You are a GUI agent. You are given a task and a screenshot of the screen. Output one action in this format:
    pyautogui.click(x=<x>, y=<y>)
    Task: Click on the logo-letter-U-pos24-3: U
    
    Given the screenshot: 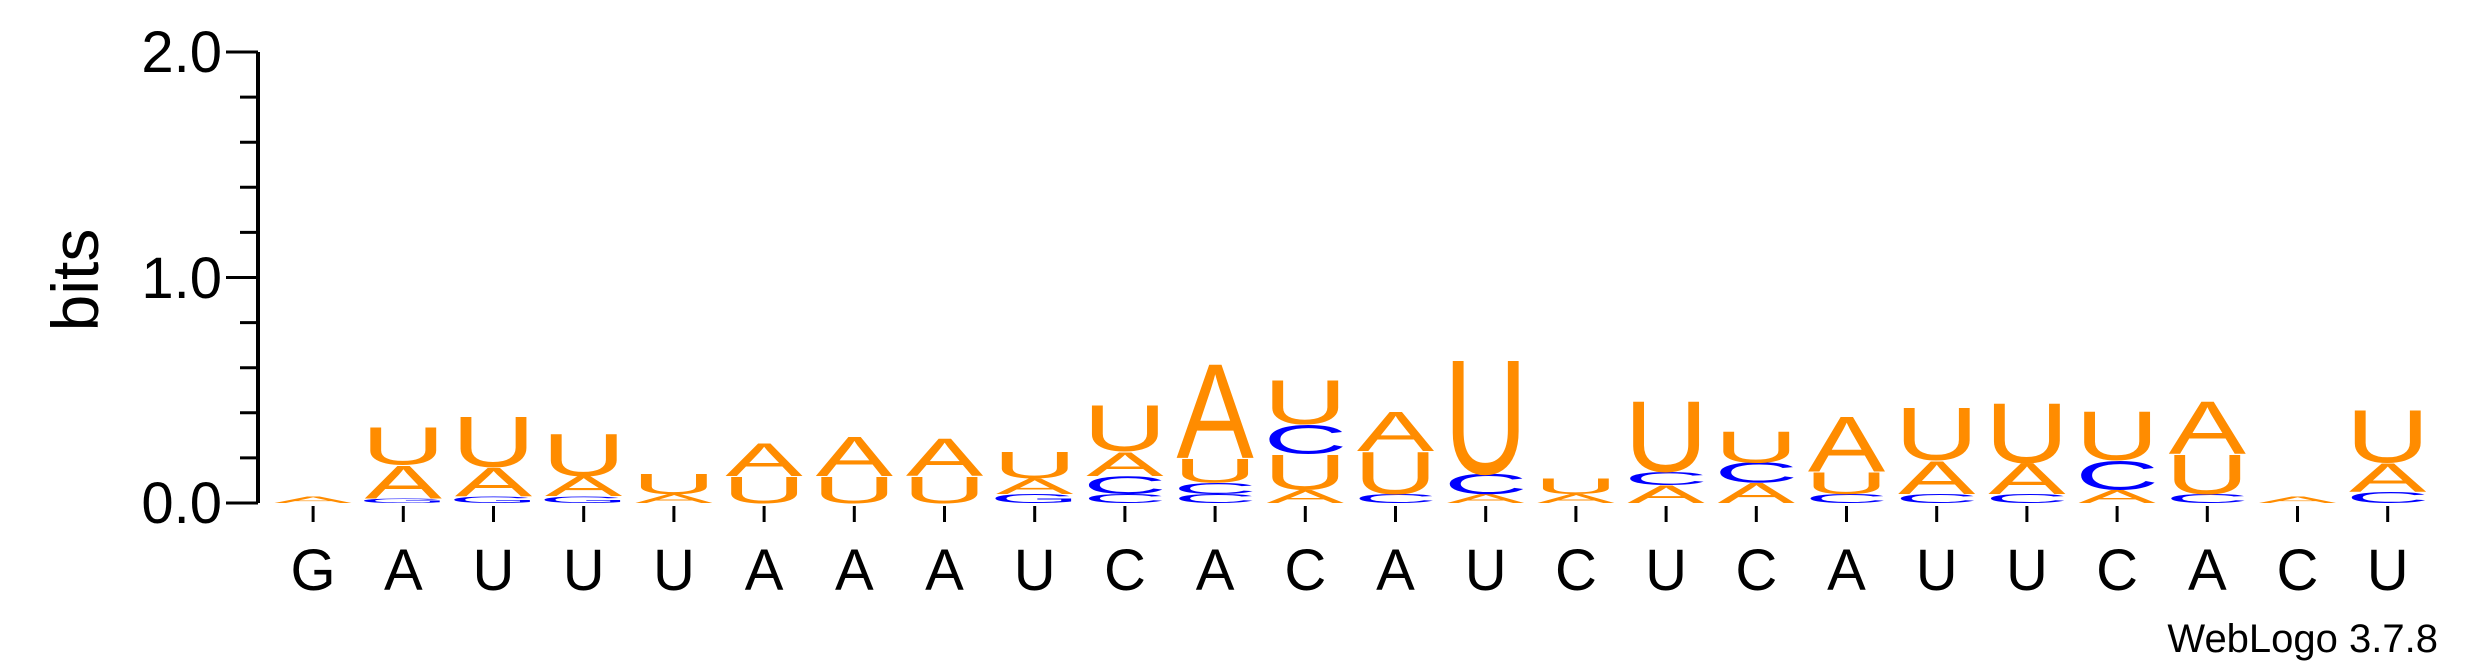 What is the action you would take?
    pyautogui.click(x=2388, y=436)
    